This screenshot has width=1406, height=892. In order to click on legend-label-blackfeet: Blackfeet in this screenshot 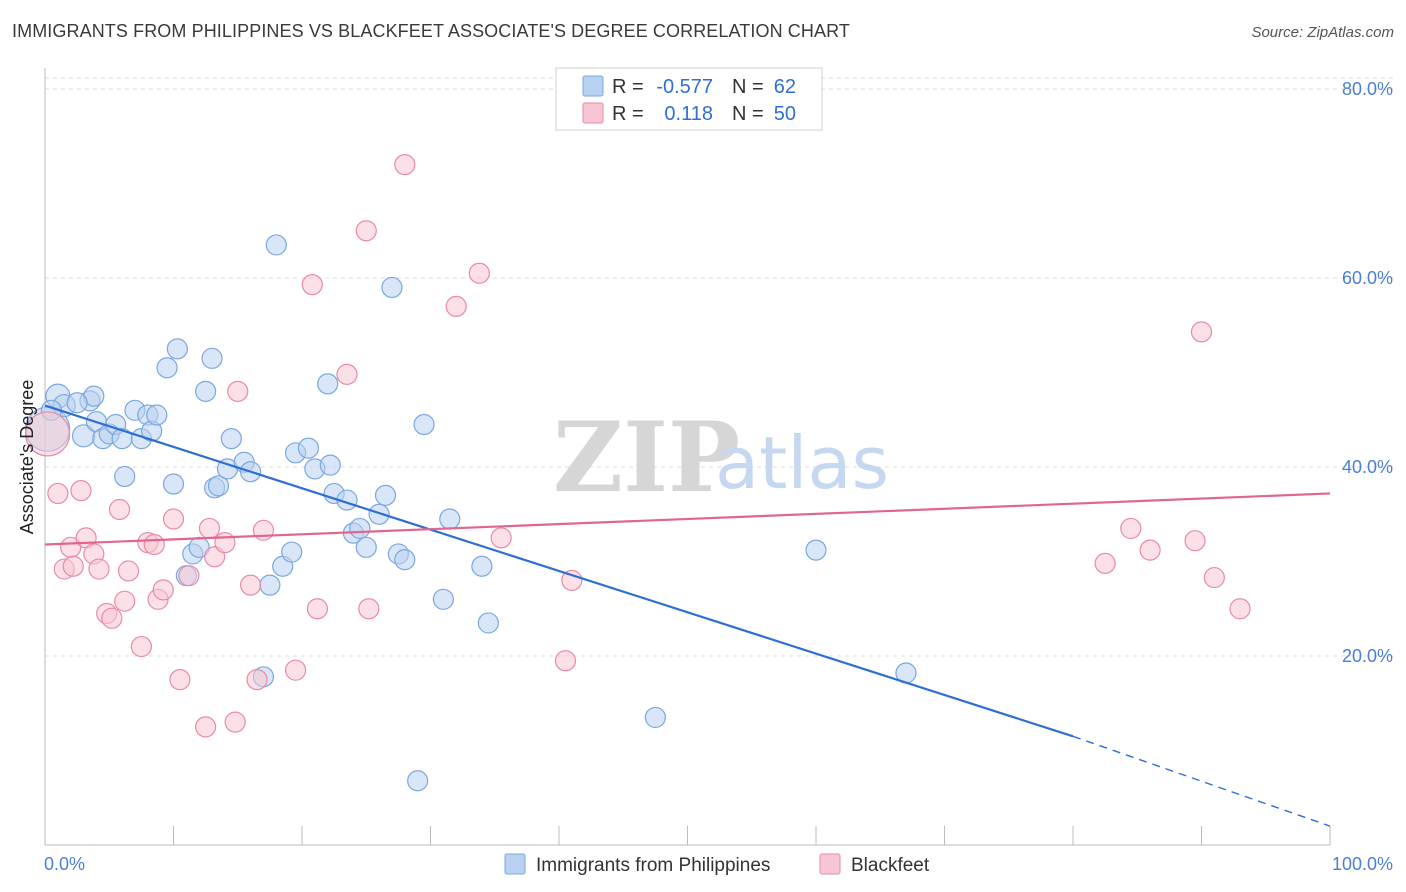, I will do `click(890, 865)`.